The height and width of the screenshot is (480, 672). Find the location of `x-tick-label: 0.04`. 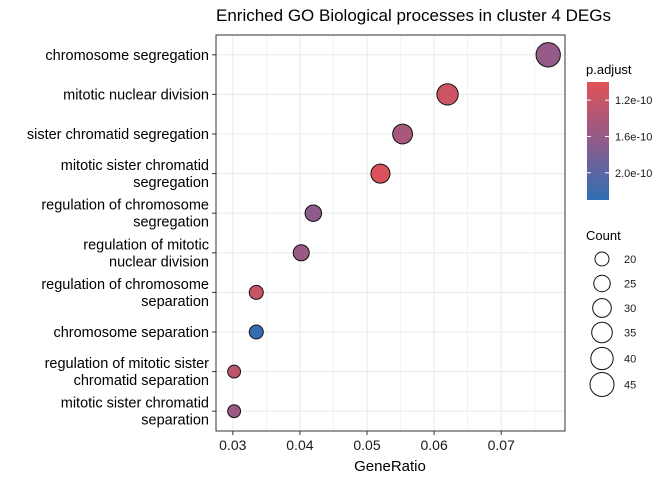

x-tick-label: 0.04 is located at coordinates (299, 445).